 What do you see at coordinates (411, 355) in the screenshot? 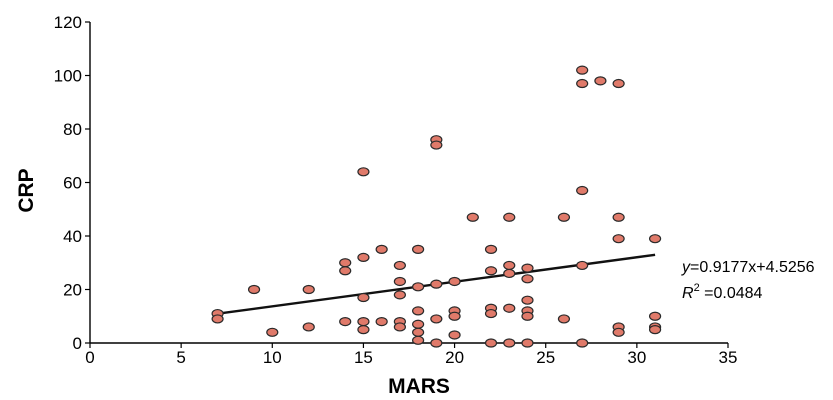
I see `x-axis-ticks: 0 5 10 15 20 25 30 35` at bounding box center [411, 355].